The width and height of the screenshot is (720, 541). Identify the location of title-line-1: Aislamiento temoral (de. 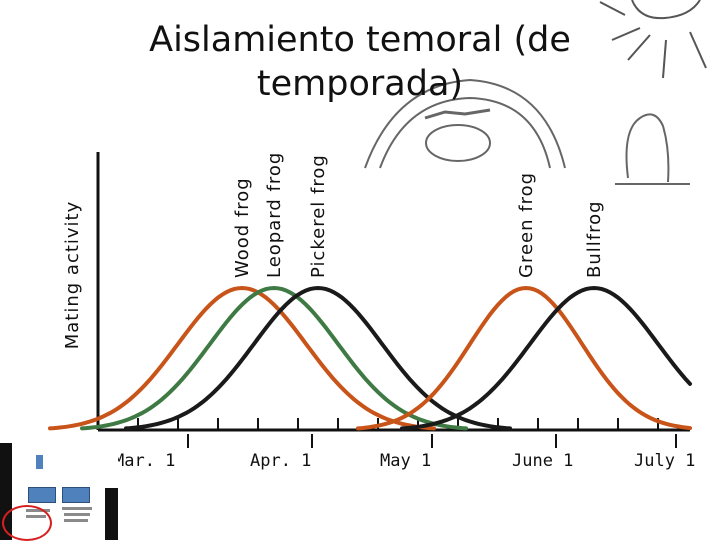
(360, 40).